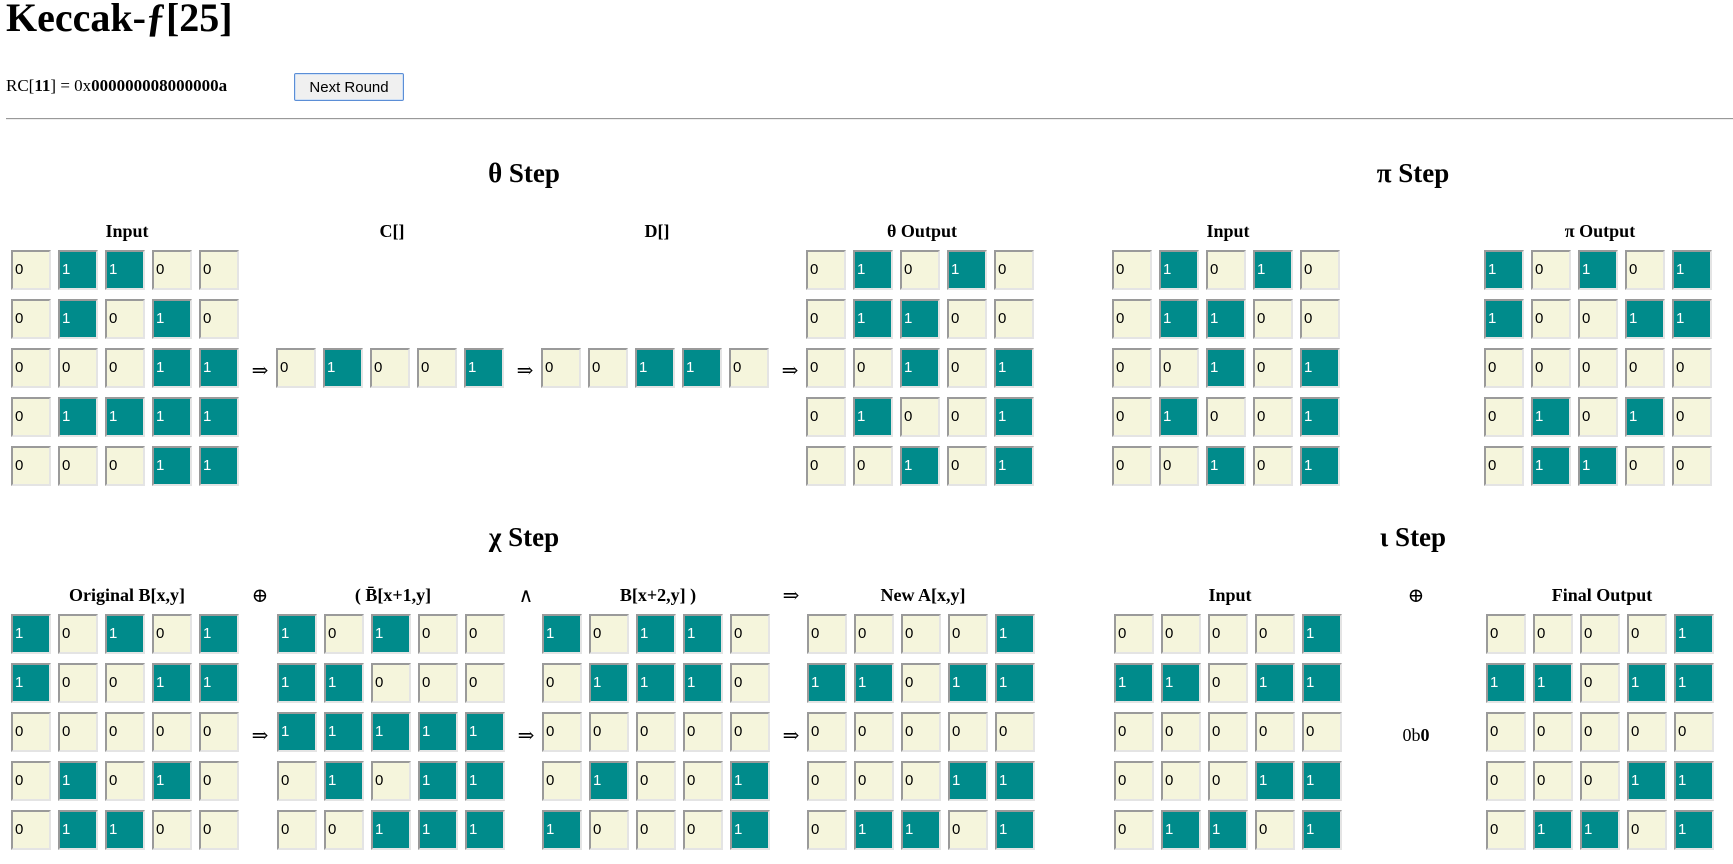 The width and height of the screenshot is (1733, 864). What do you see at coordinates (1425, 735) in the screenshot?
I see `iota-rc-value: 0` at bounding box center [1425, 735].